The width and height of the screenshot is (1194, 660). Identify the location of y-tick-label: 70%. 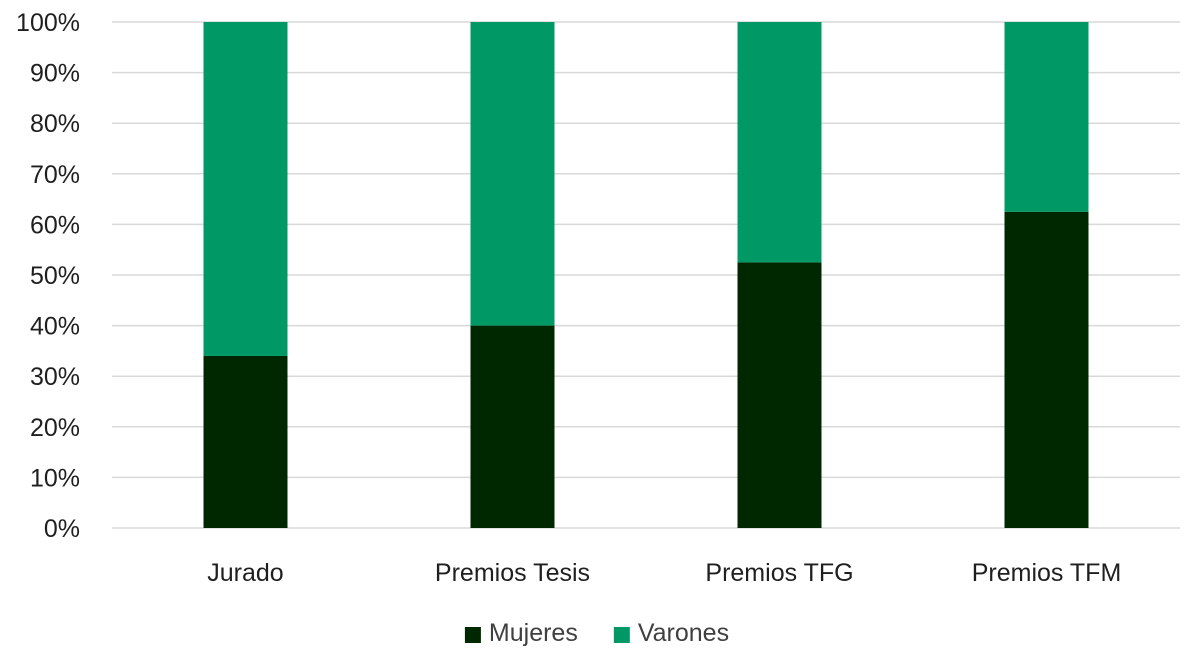
(55, 175).